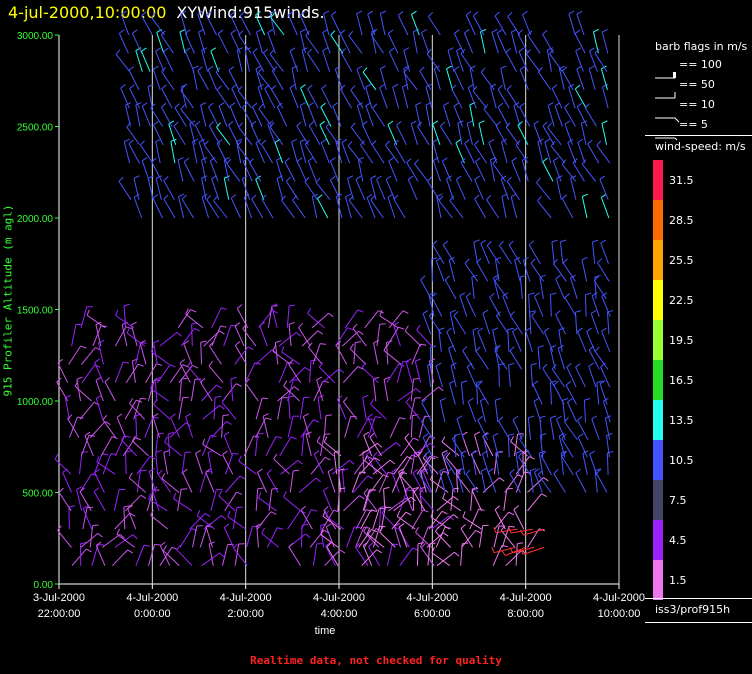 Image resolution: width=752 pixels, height=674 pixels. Describe the element at coordinates (693, 124) in the screenshot. I see `barb-flag-5: == 5` at that location.